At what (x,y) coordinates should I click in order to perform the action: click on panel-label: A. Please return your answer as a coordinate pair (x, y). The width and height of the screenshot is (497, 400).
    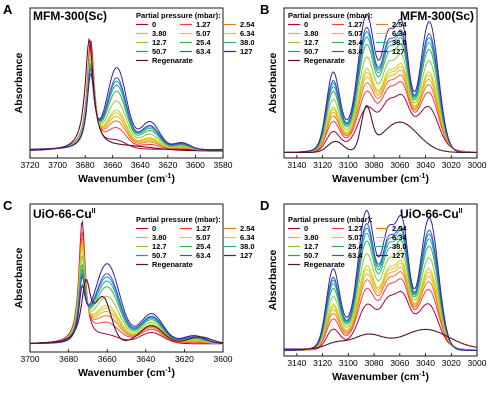
    Looking at the image, I should click on (8, 9).